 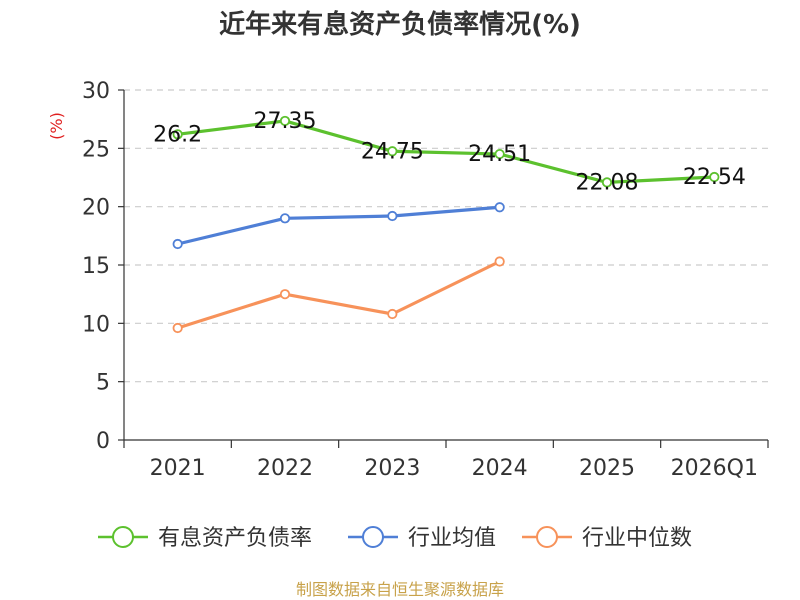 I want to click on chart-title: 近年来有息资产负债率情况(%), so click(x=400, y=24).